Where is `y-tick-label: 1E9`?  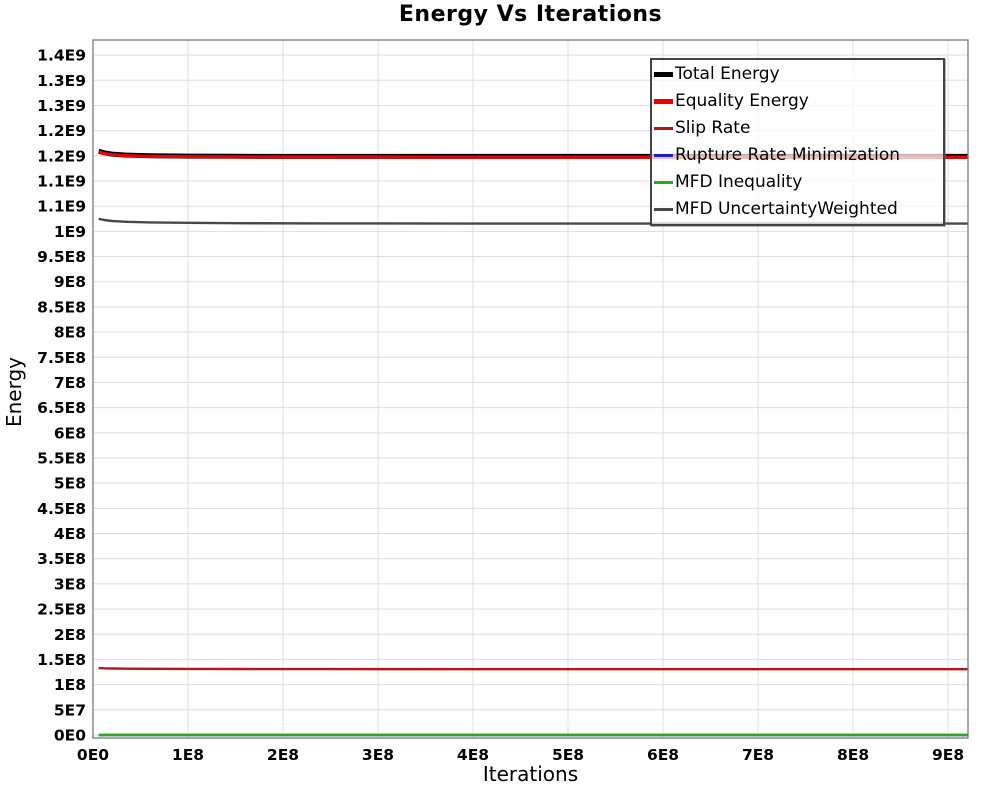
y-tick-label: 1E9 is located at coordinates (70, 232).